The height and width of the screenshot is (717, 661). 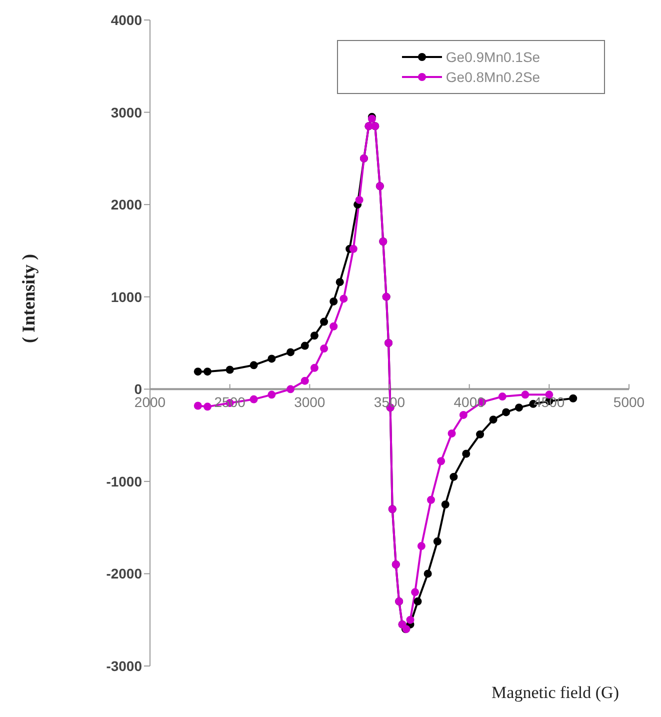 What do you see at coordinates (124, 574) in the screenshot?
I see `y-tick-label: -2000` at bounding box center [124, 574].